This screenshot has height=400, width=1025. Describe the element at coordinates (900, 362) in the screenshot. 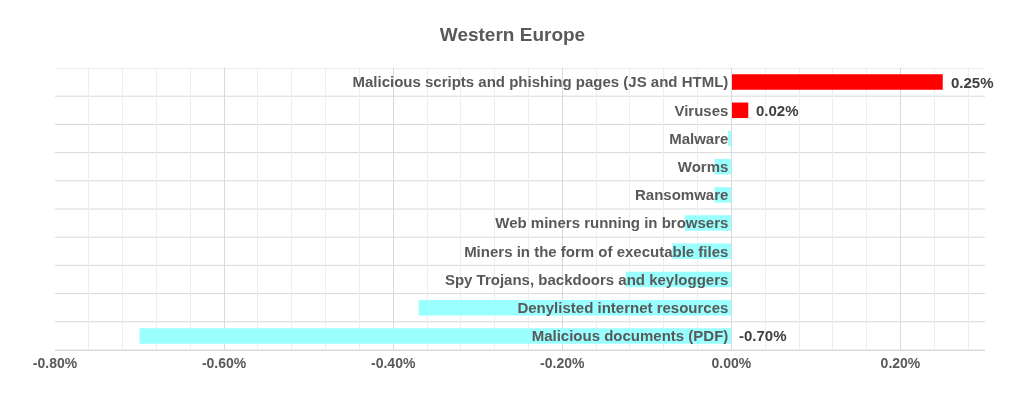

I see `x-tick-label: 0.20%` at that location.